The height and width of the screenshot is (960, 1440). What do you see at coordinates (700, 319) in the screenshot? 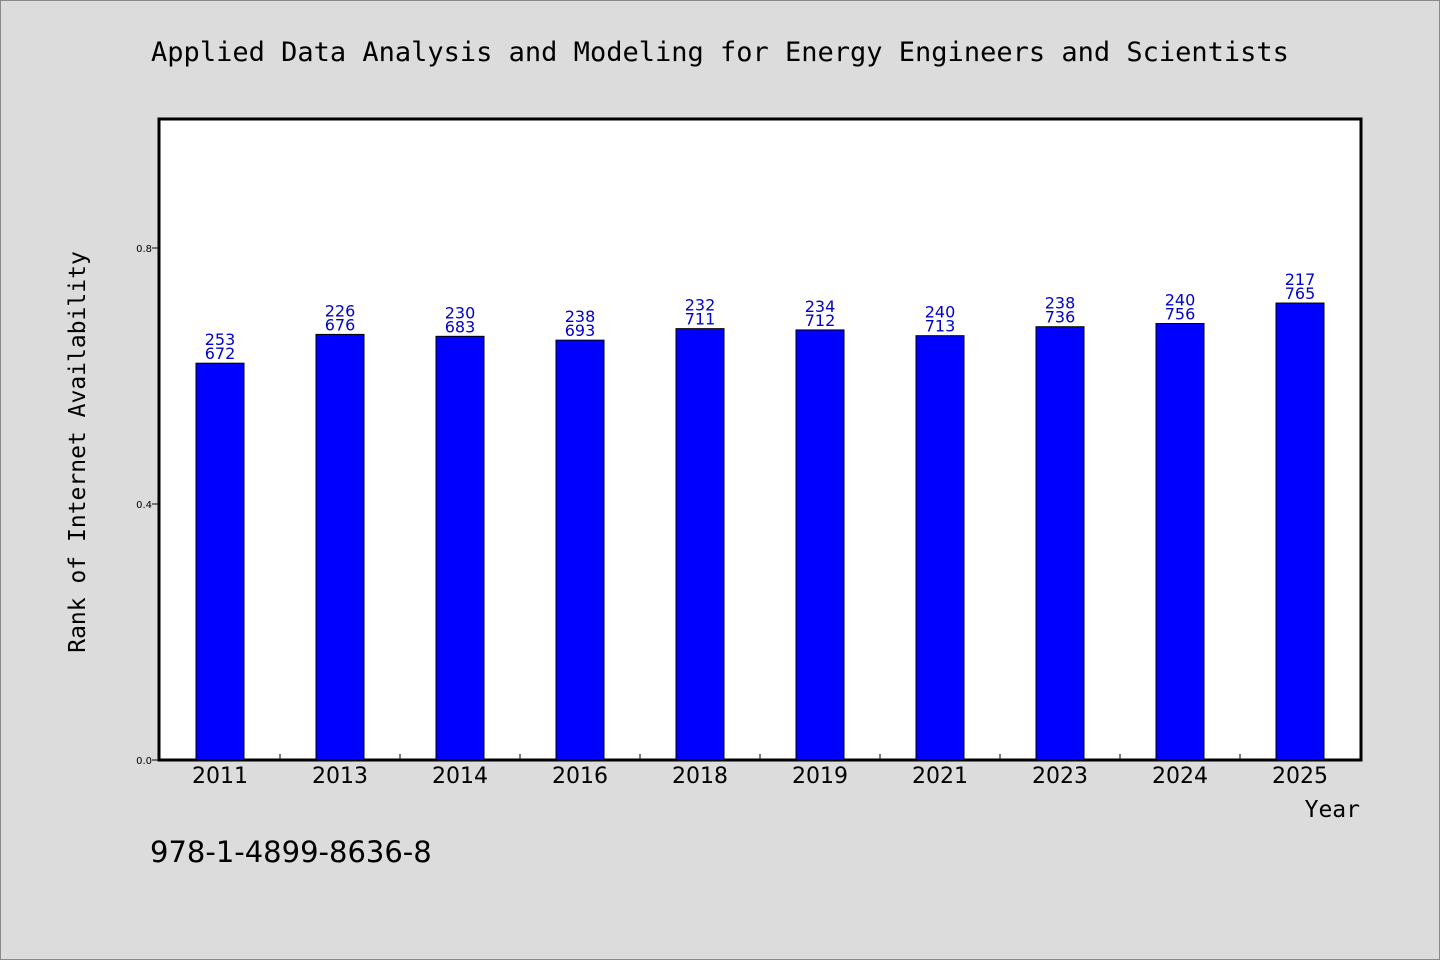
I see `bar-data-label: 711` at bounding box center [700, 319].